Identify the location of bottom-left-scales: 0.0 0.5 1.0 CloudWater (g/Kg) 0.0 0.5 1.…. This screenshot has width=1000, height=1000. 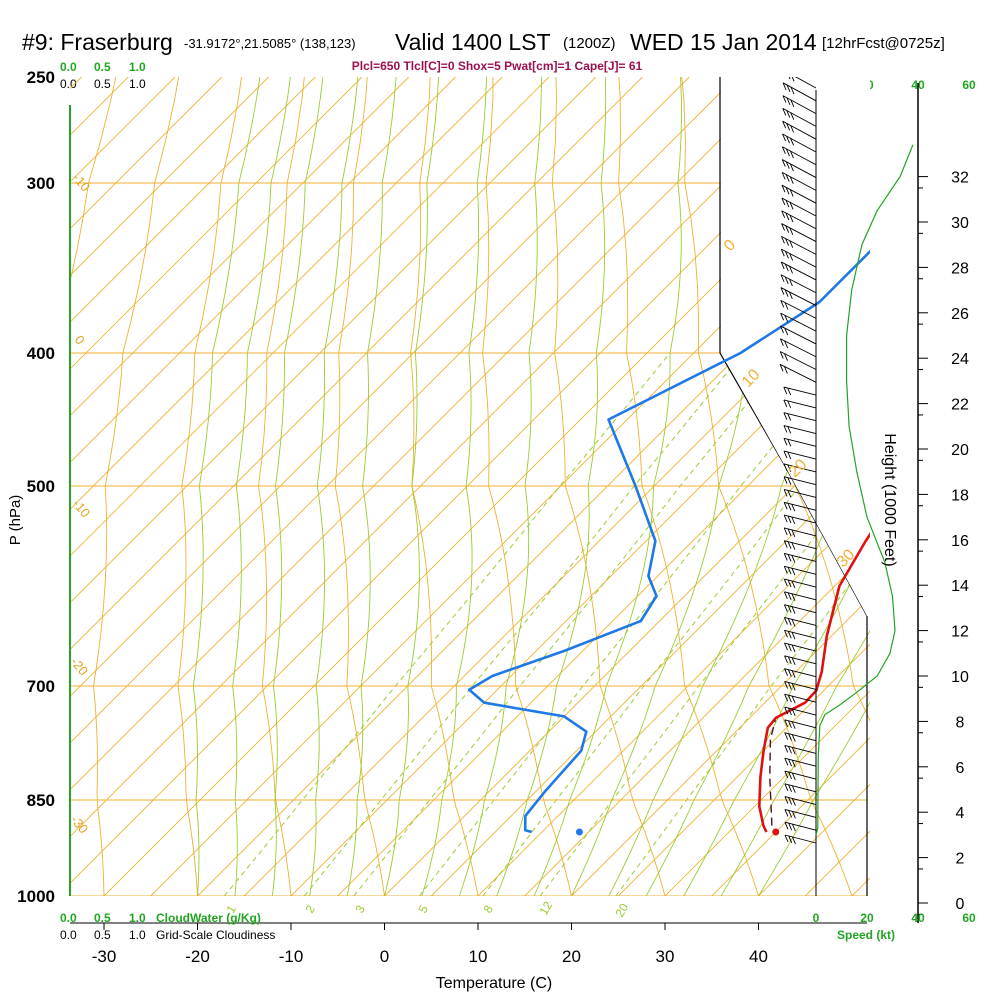
(167, 926).